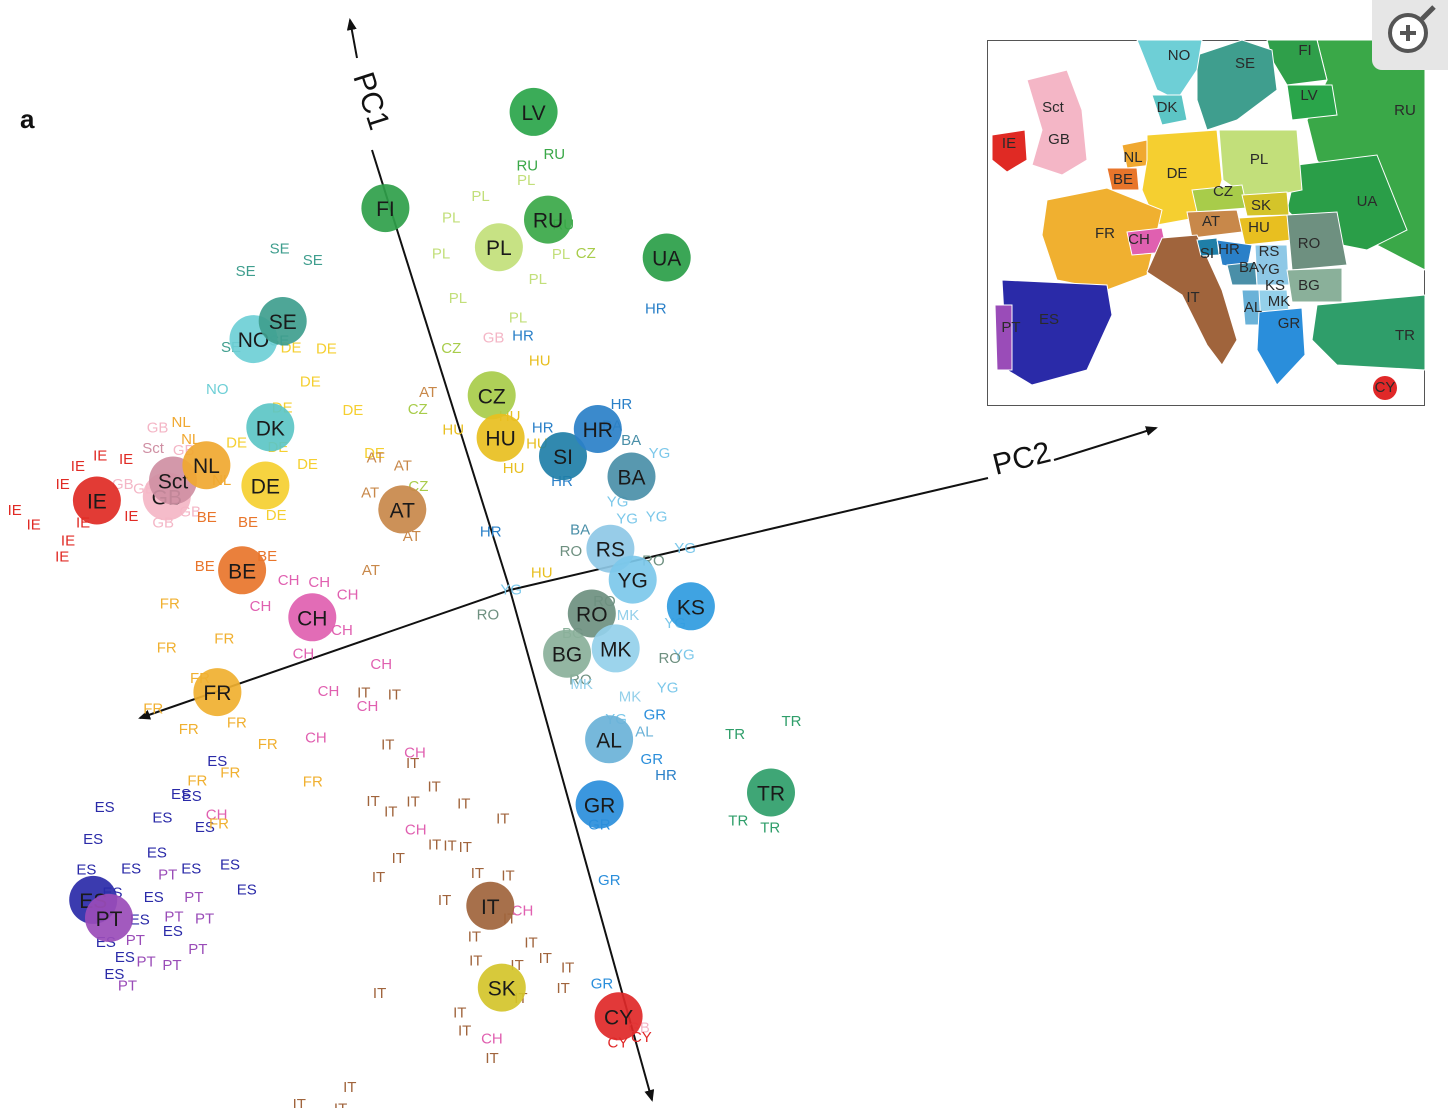  I want to click on centroid-label: NO, so click(254, 340).